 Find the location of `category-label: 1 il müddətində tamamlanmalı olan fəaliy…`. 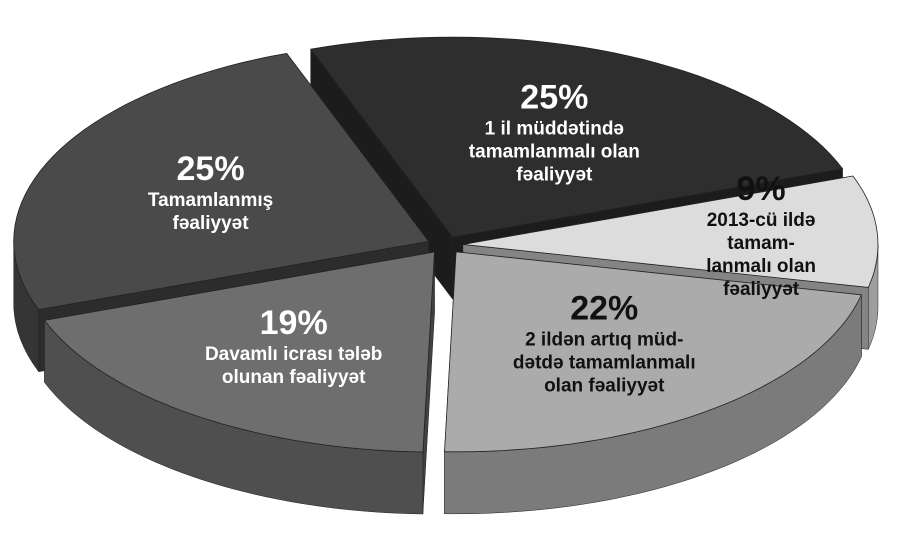

category-label: 1 il müddətində tamamlanmalı olan fəaliy… is located at coordinates (554, 152).